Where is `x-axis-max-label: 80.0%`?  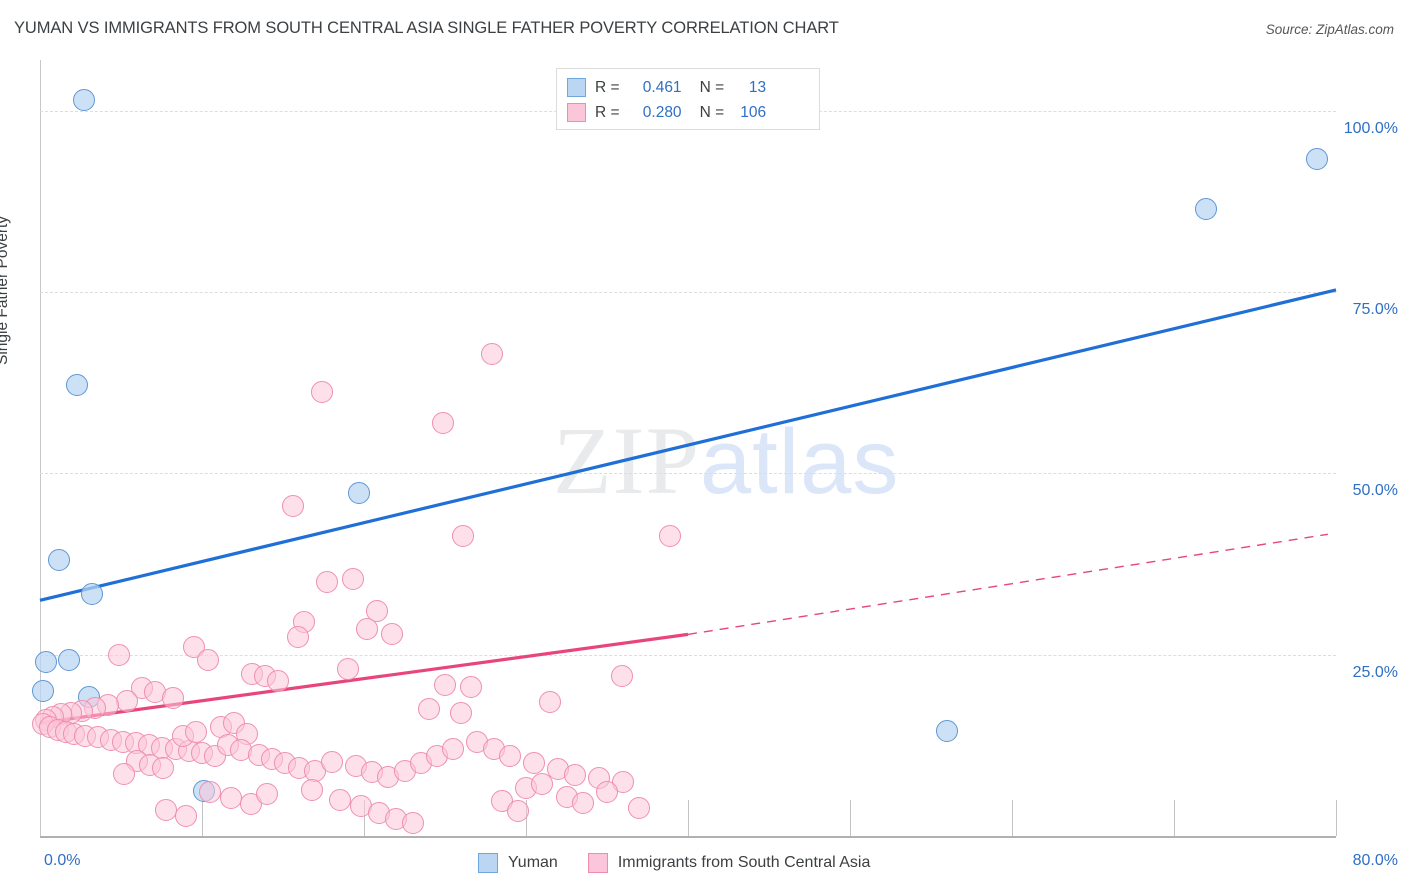
x-axis-max-label: 80.0% is located at coordinates (1375, 860).